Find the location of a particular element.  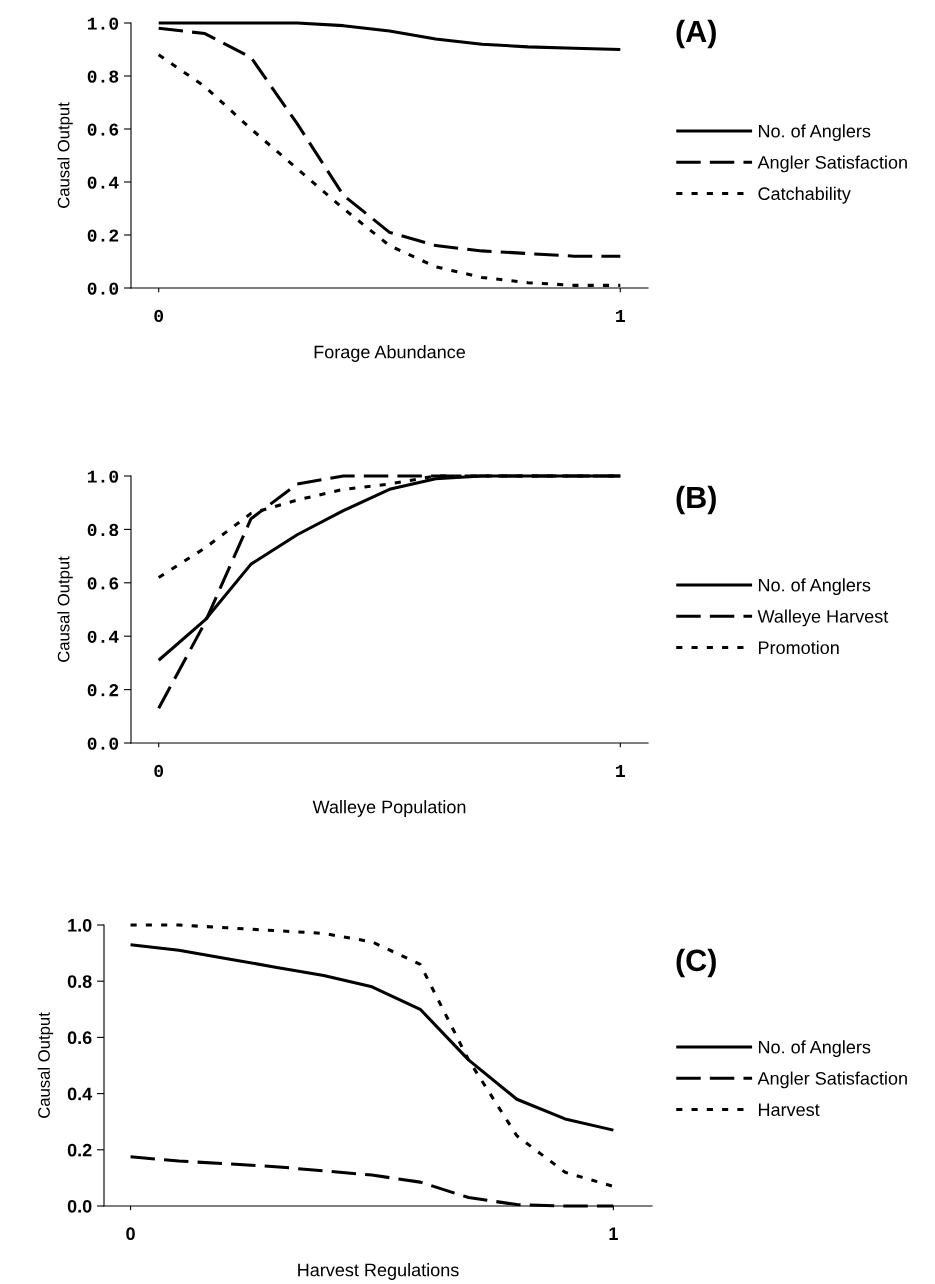

x-axis-title: Walleye Population is located at coordinates (389, 808).